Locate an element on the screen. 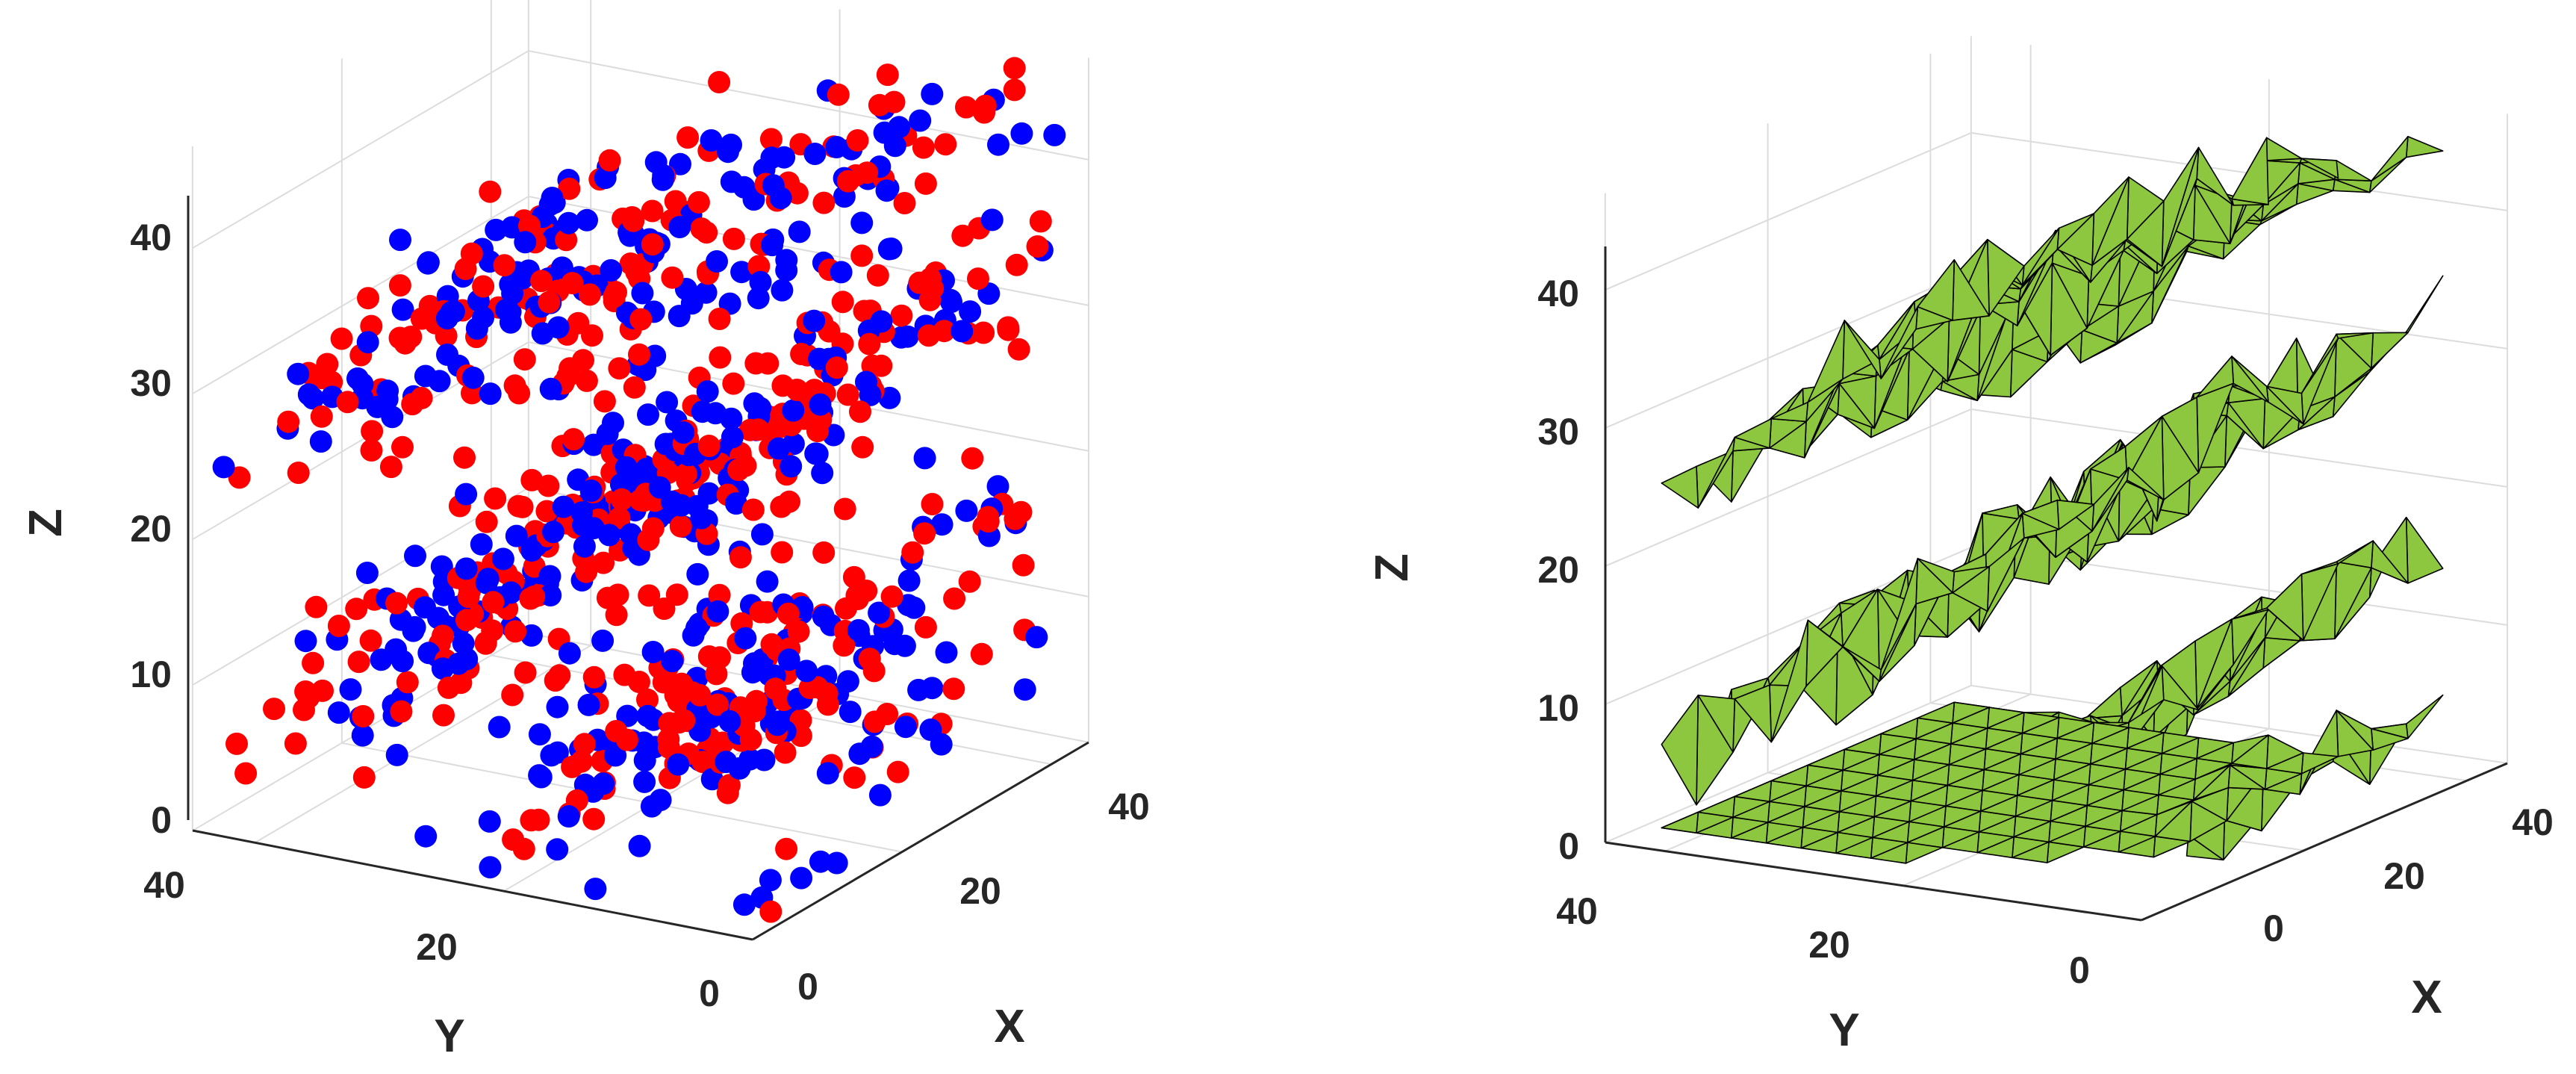 This screenshot has height=1074, width=2576. z-axis-label: Z is located at coordinates (46, 523).